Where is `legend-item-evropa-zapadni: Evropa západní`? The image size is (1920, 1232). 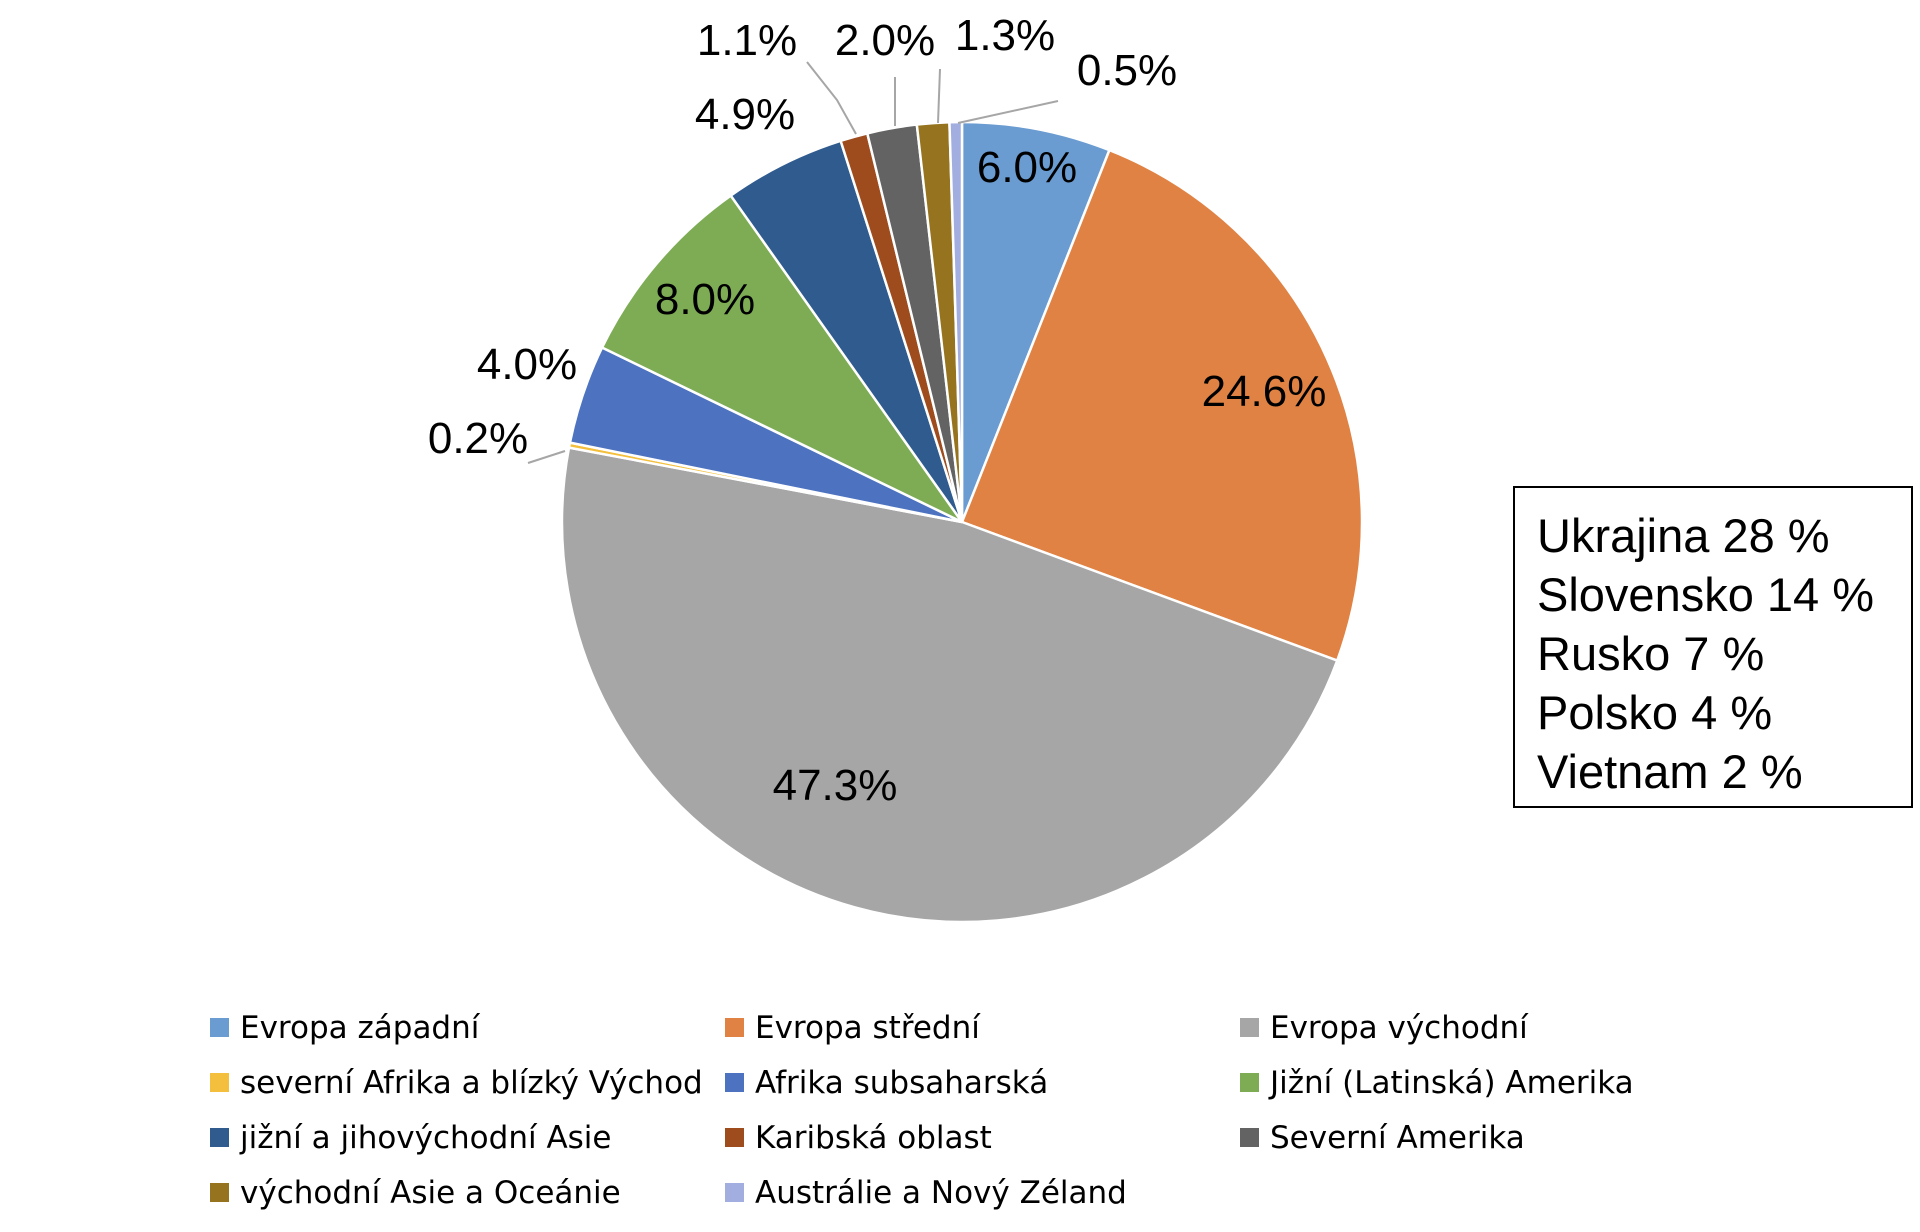
legend-item-evropa-zapadni: Evropa západní is located at coordinates (467, 1027).